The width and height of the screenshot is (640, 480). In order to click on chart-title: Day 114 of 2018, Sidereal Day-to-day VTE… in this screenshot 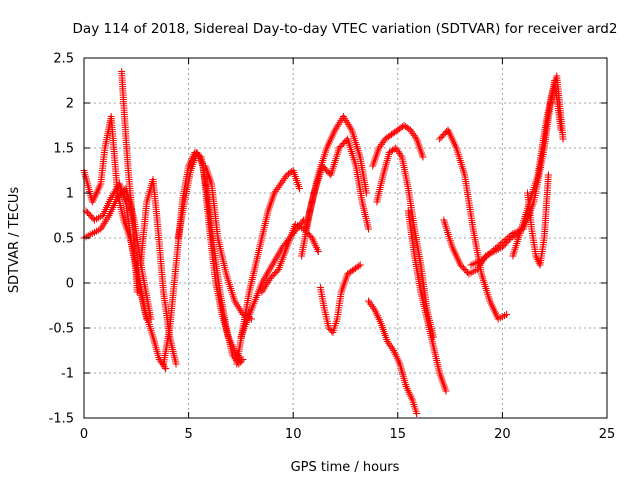, I will do `click(345, 29)`.